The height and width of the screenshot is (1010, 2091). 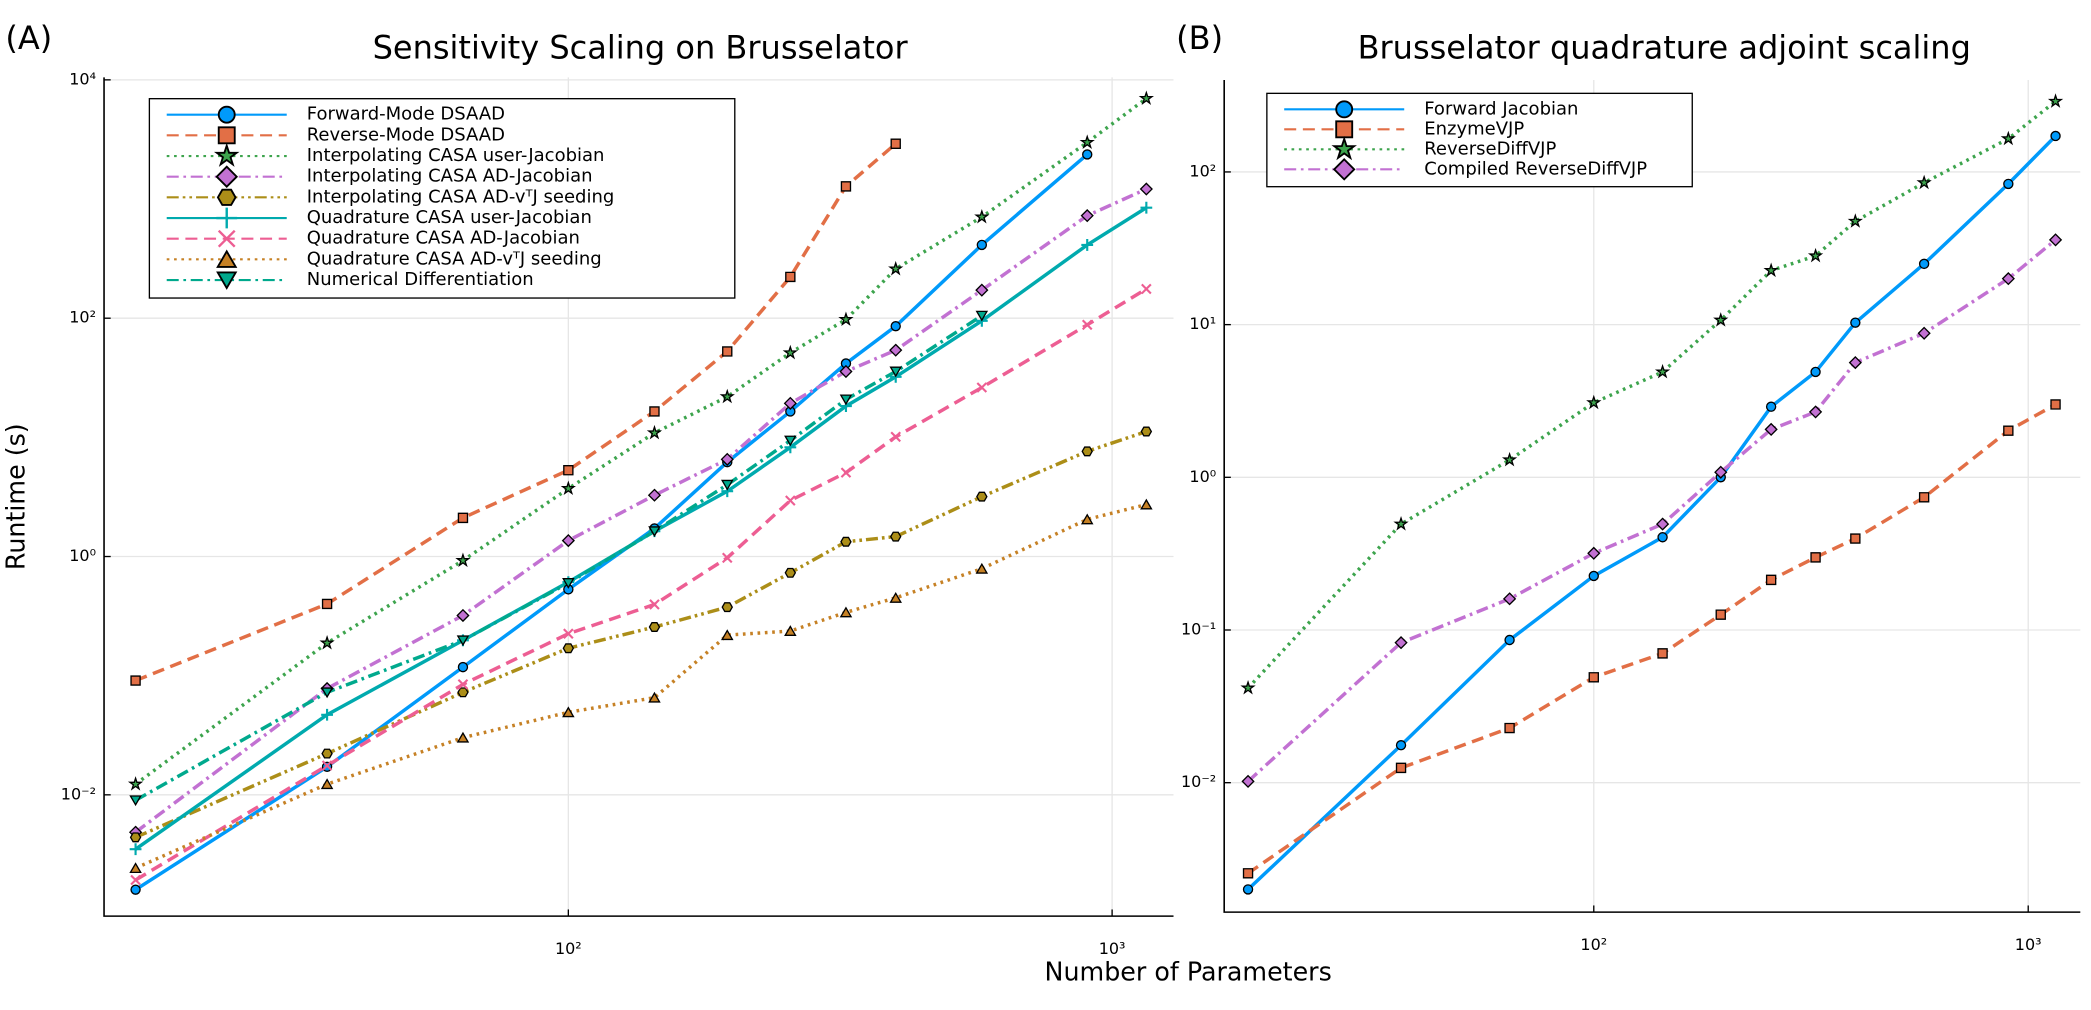 I want to click on legend-box, so click(x=442, y=198).